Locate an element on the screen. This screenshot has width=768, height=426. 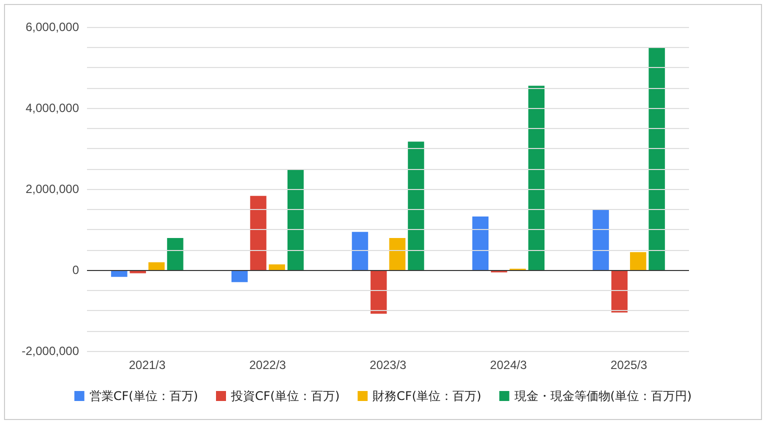
legend-label: 営業CF(単位：百万) is located at coordinates (143, 396).